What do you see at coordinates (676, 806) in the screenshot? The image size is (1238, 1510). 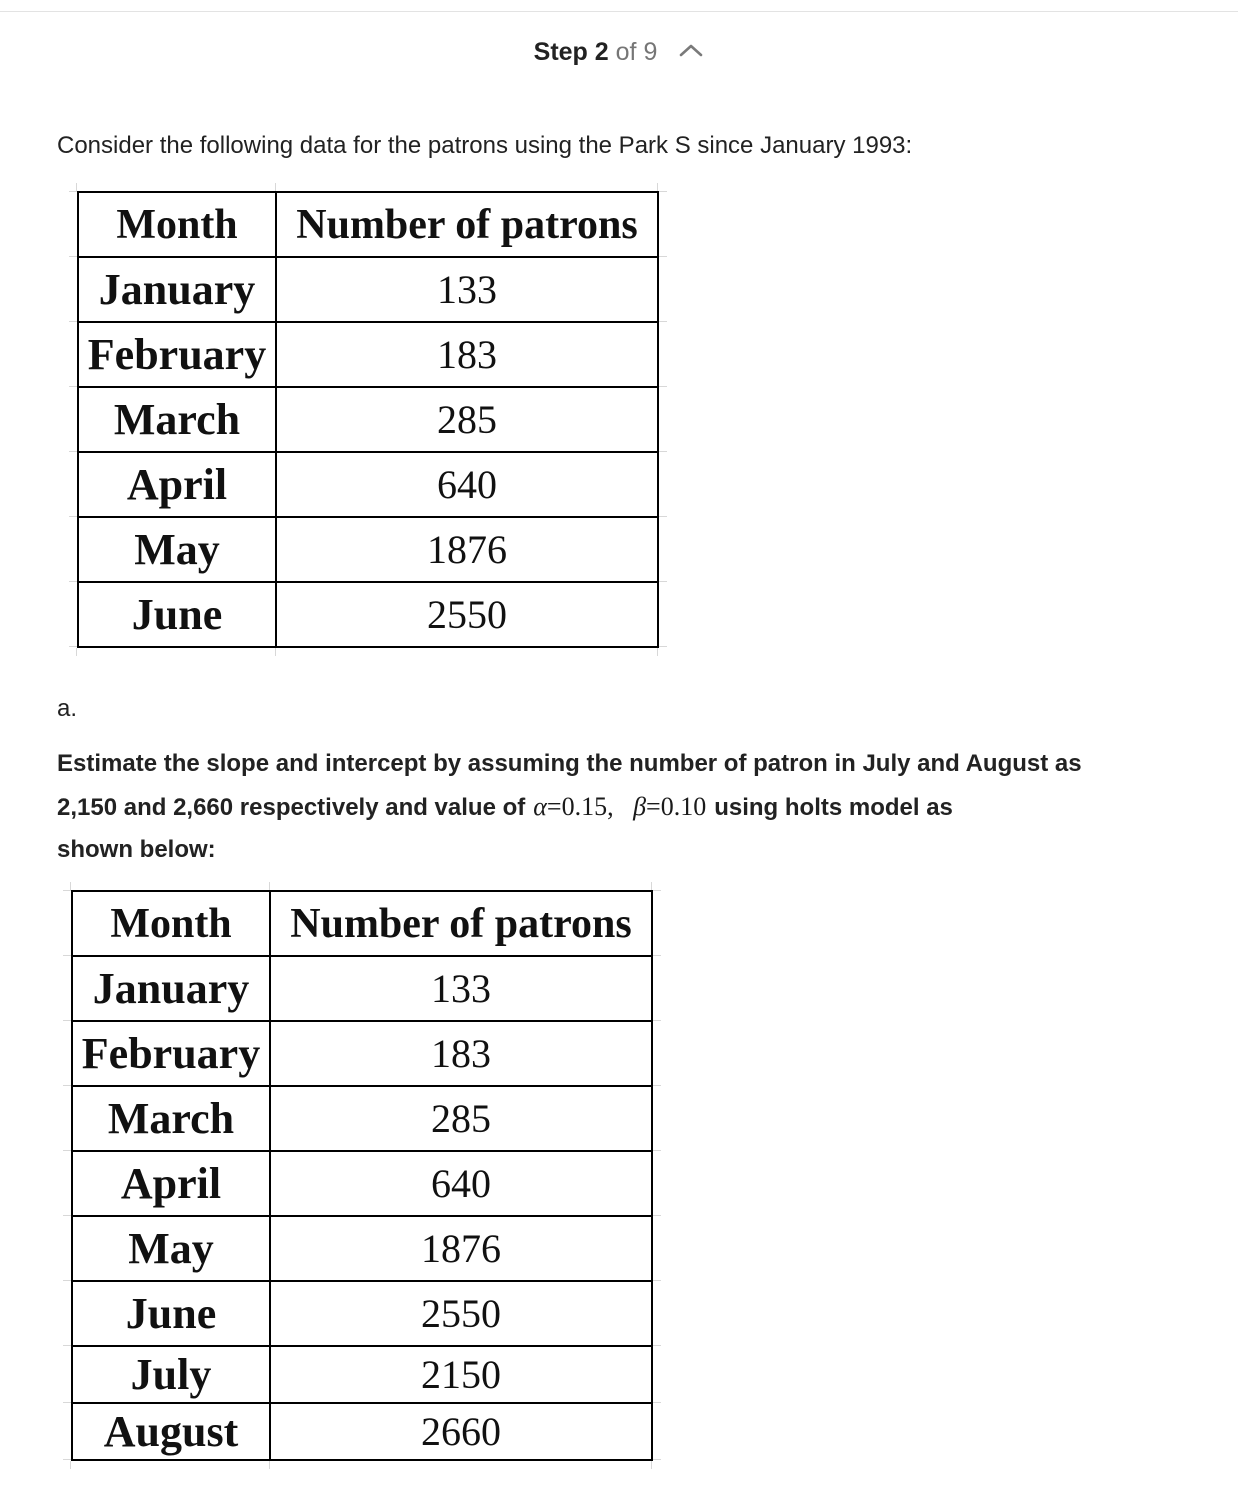 I see `beta-value: =0.10` at bounding box center [676, 806].